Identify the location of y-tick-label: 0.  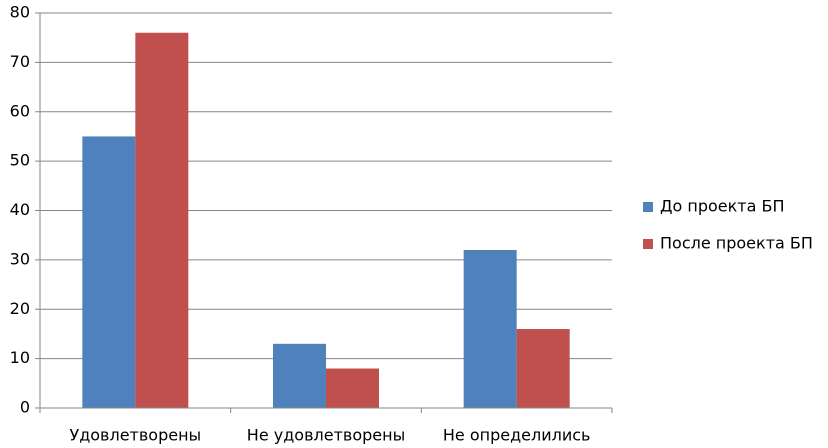
(25, 407).